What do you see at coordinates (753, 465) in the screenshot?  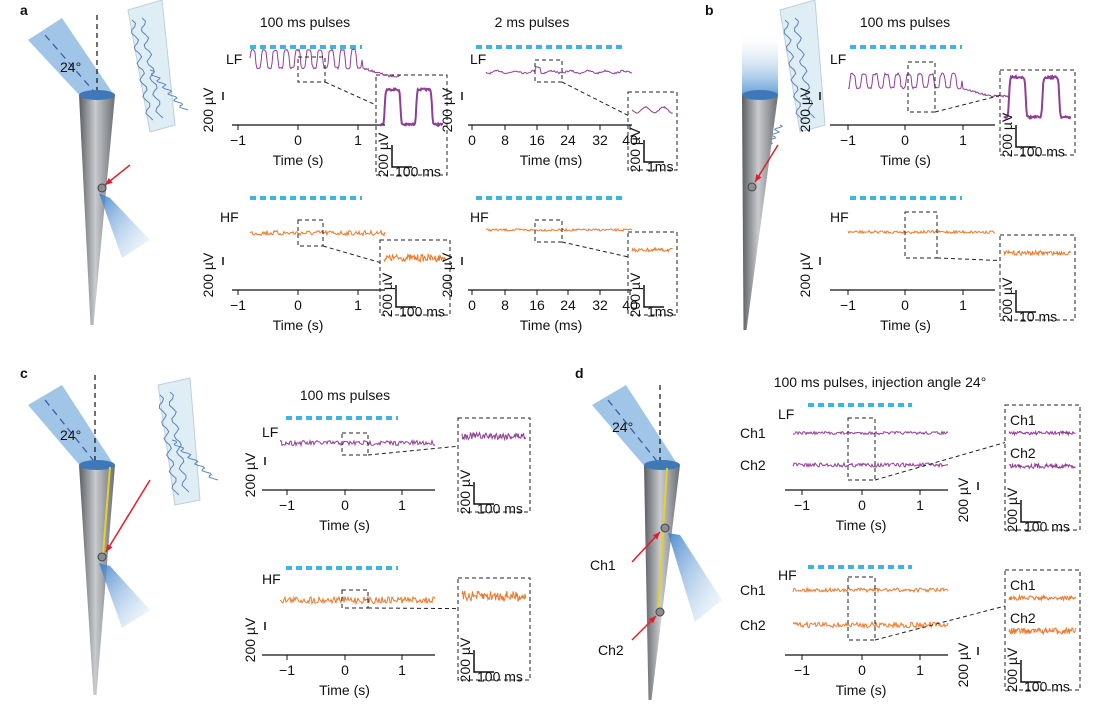 I see `channel-label: Ch2` at bounding box center [753, 465].